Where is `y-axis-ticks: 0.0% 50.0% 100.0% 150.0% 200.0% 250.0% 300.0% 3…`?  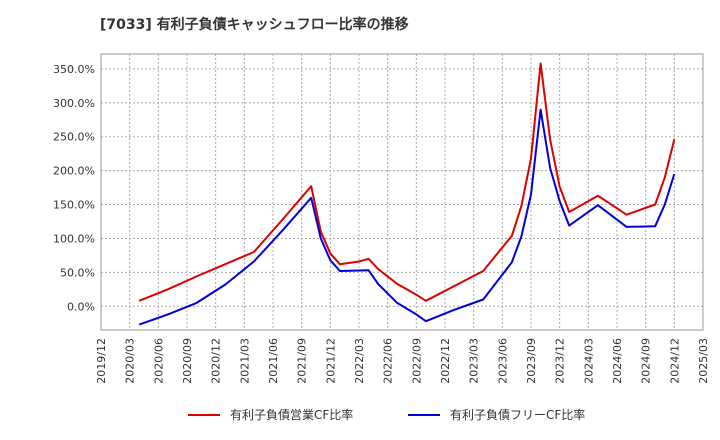
y-axis-ticks: 0.0% 50.0% 100.0% 150.0% 200.0% 250.0% 300.0% 3… is located at coordinates (74, 188).